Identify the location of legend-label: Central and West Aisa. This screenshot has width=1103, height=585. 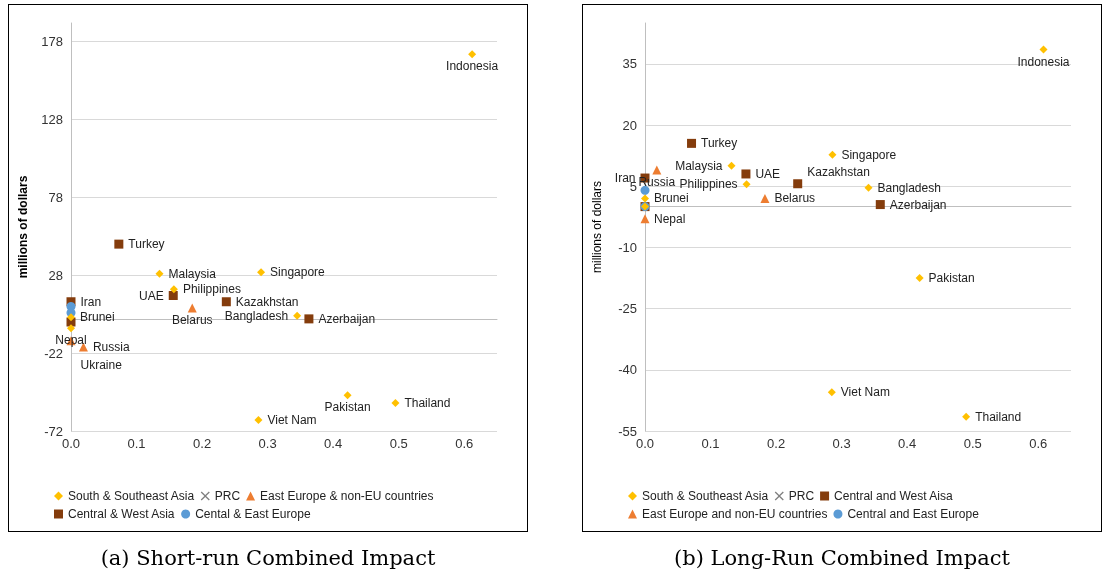
(893, 496).